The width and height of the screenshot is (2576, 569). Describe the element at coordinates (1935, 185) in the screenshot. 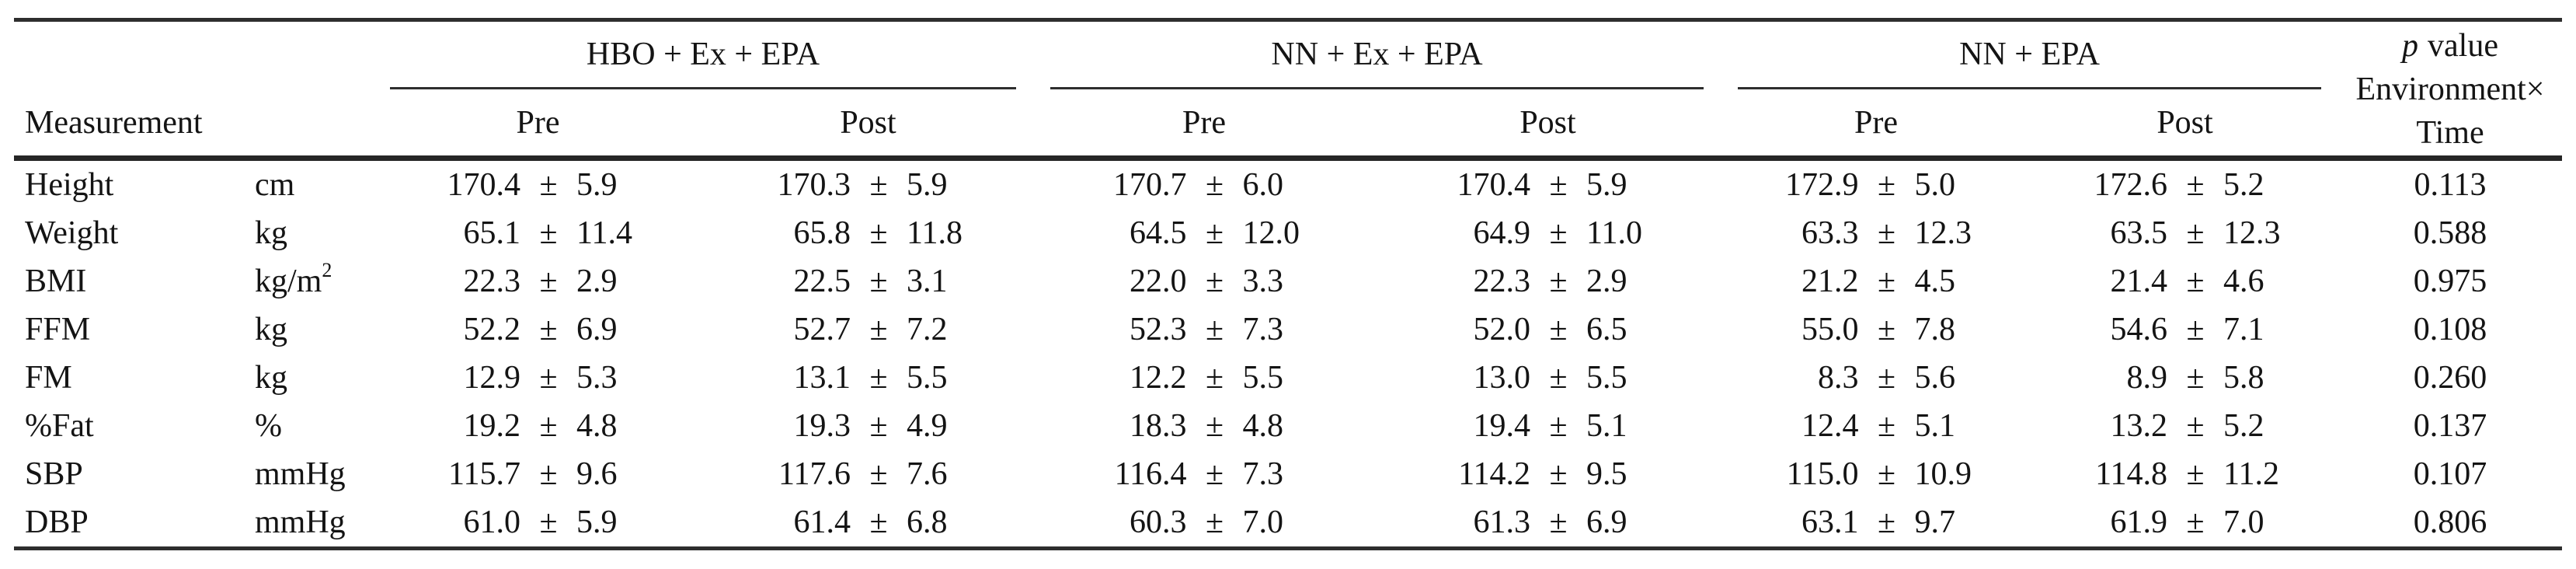

I see `sd-value: 5.0` at that location.